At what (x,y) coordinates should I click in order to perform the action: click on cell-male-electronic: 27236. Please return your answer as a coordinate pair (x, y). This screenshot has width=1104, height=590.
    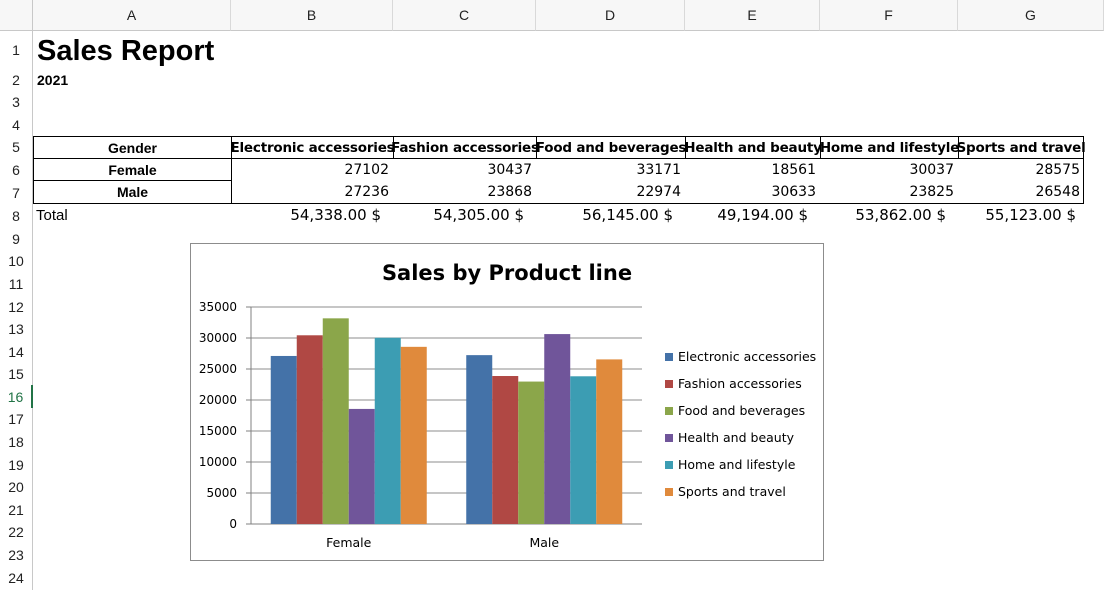
    Looking at the image, I should click on (366, 192).